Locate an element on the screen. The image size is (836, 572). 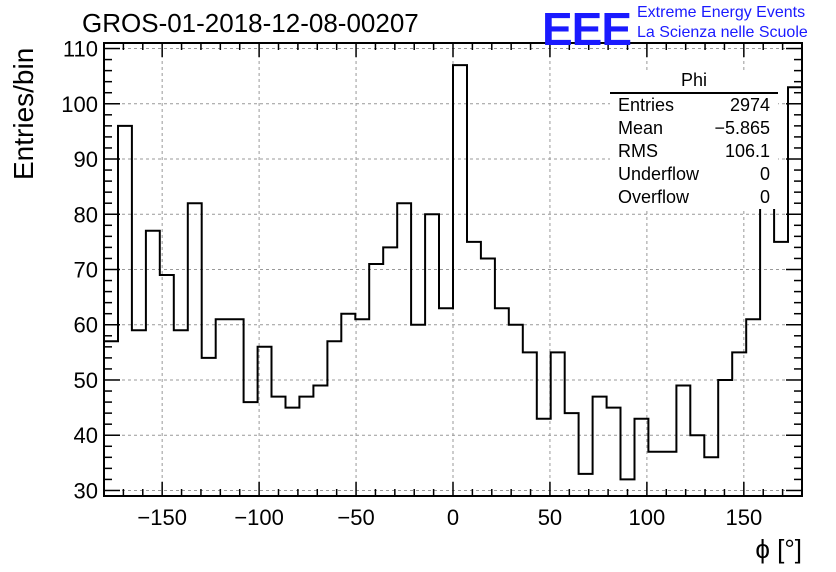
logo-line-2: La Scienza nelle Scuole is located at coordinates (722, 32).